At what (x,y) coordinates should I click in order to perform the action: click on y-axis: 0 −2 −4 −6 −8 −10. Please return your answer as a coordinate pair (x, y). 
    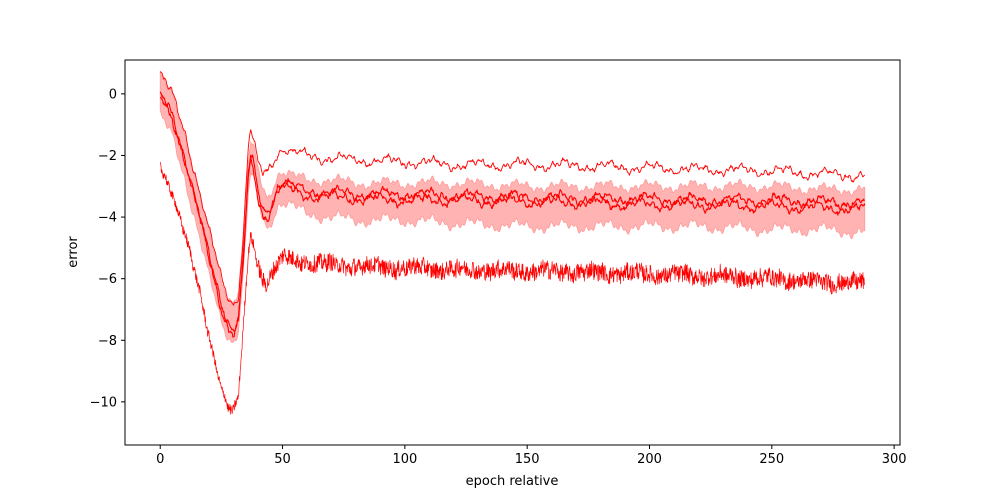
    Looking at the image, I should click on (107, 248).